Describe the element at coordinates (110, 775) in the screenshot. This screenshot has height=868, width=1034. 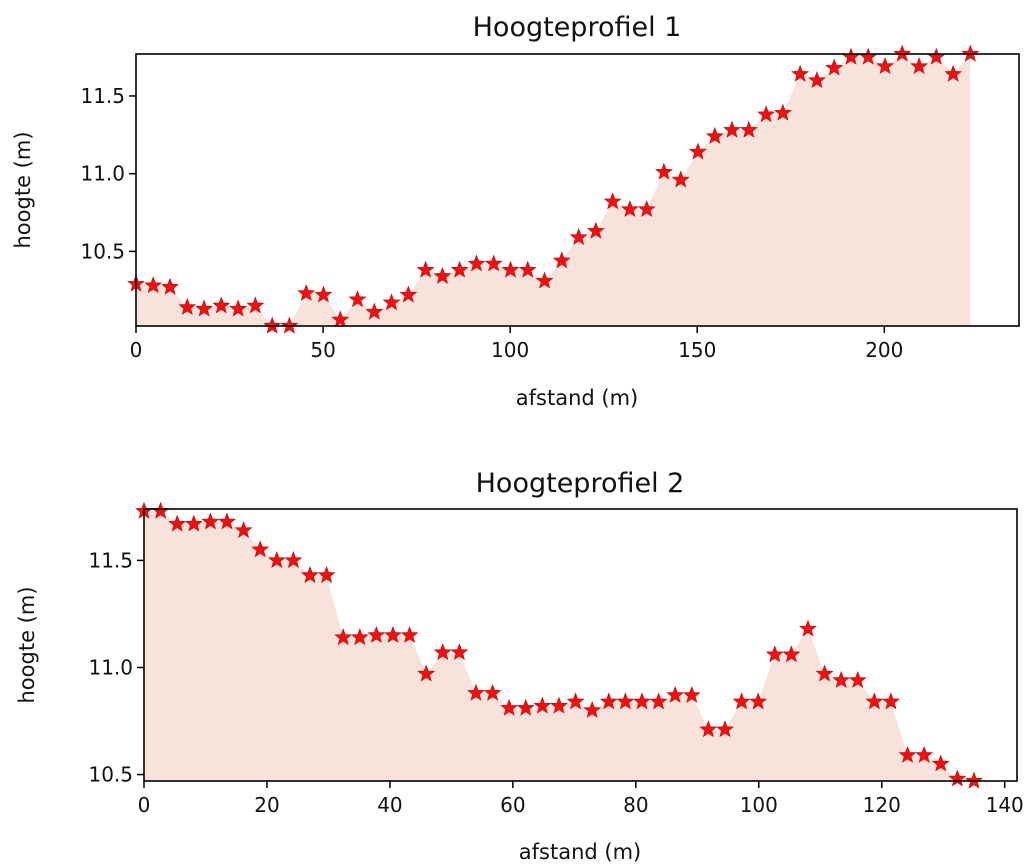
I see `y-tick-label: 10.5` at that location.